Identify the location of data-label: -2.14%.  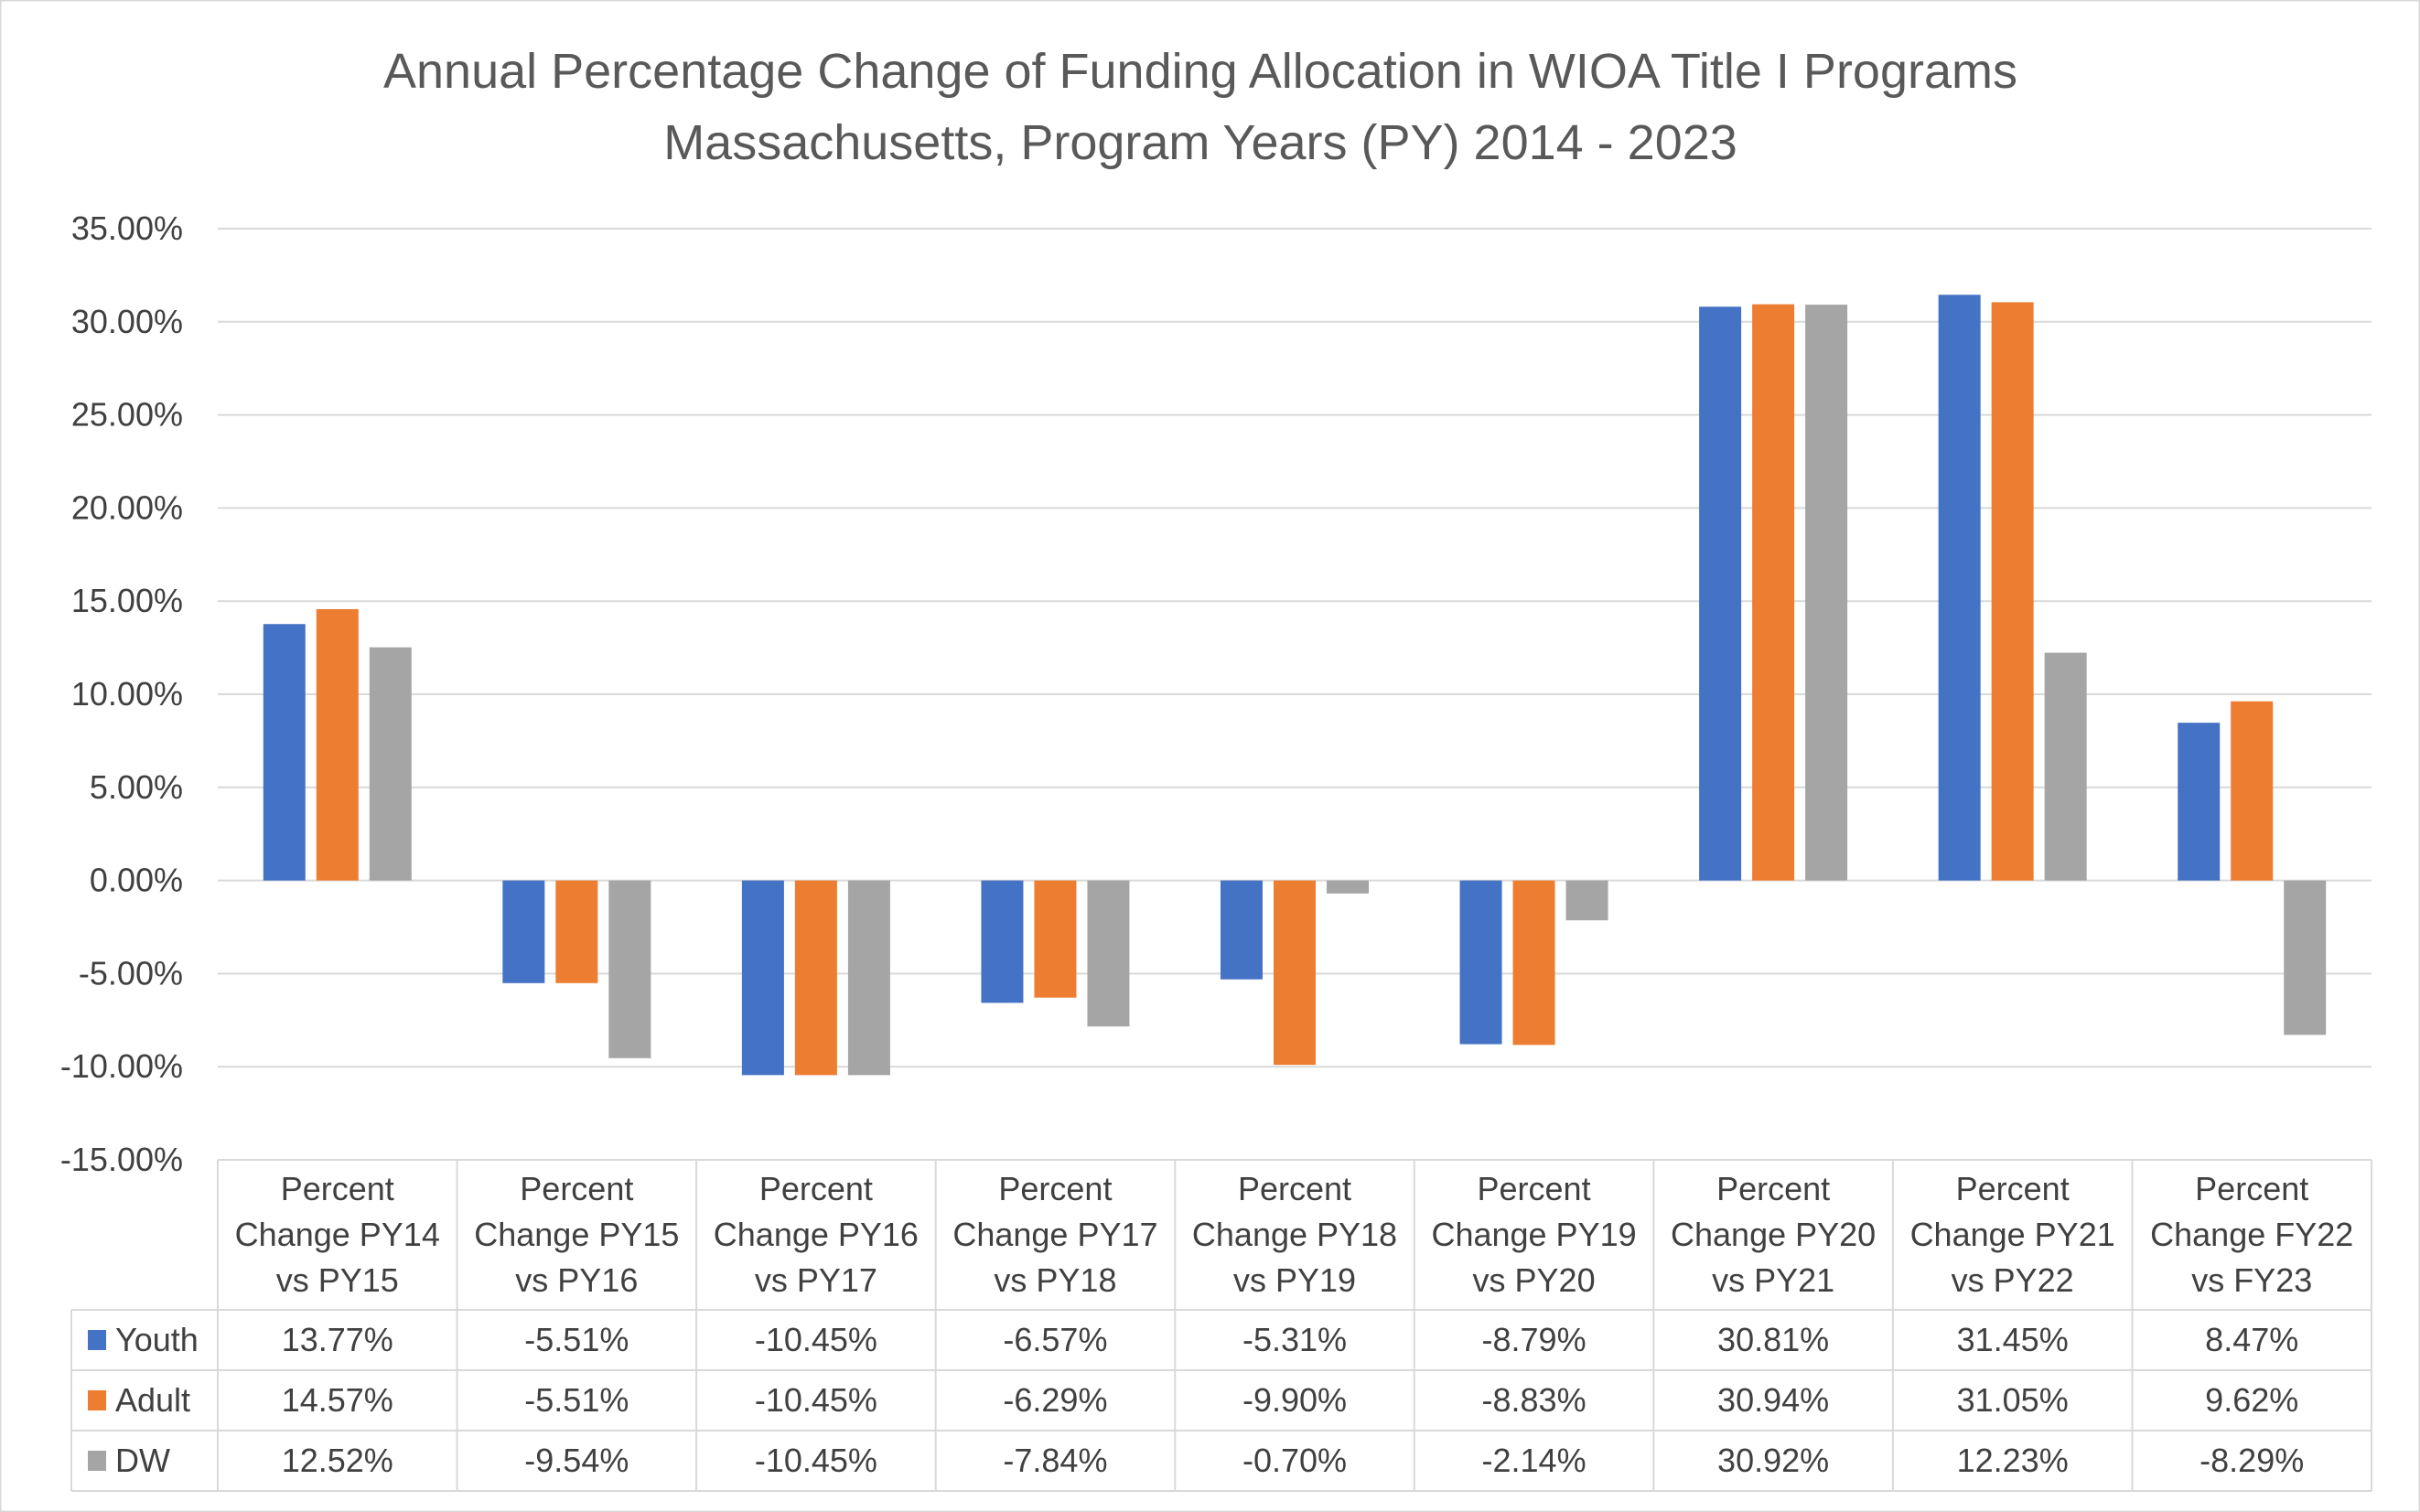
(1534, 1460).